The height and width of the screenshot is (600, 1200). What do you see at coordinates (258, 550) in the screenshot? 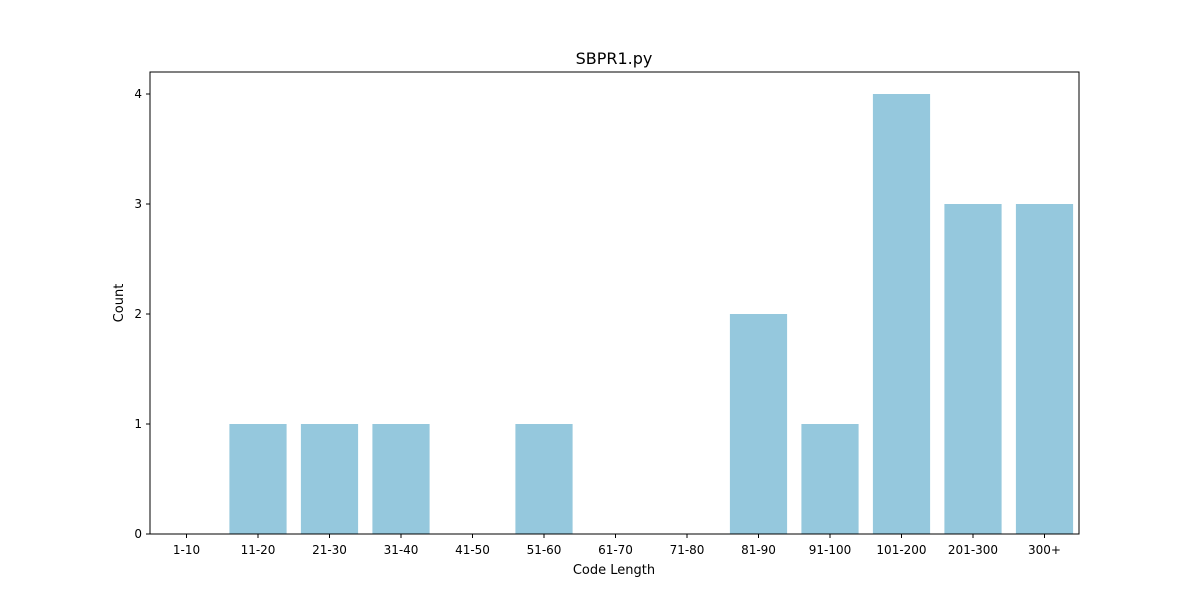
I see `x-tick-label: 11-20` at bounding box center [258, 550].